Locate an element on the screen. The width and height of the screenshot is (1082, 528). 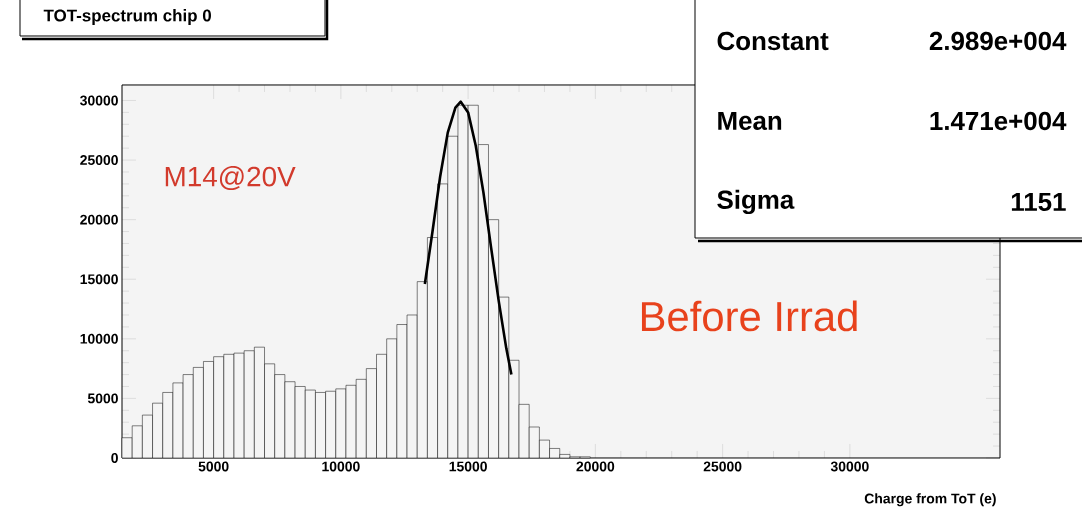
x-tick-label: 10000 is located at coordinates (341, 466).